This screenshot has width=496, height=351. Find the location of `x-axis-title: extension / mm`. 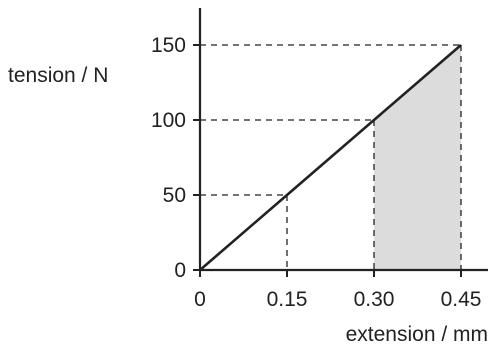

x-axis-title: extension / mm is located at coordinates (417, 334).